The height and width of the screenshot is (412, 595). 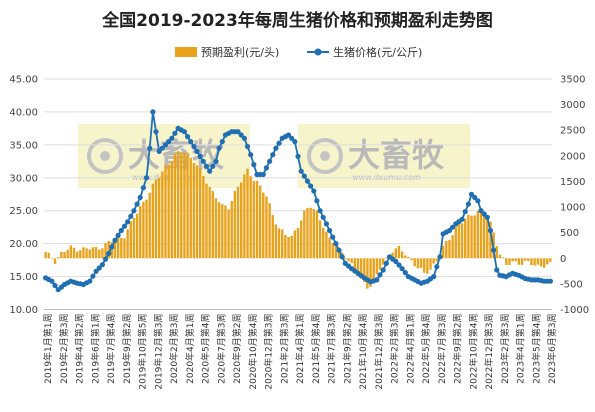 I want to click on right-axis: -1000 -500 0 500 1000 1500 2000 2500 3000 3500, so click(x=574, y=196).